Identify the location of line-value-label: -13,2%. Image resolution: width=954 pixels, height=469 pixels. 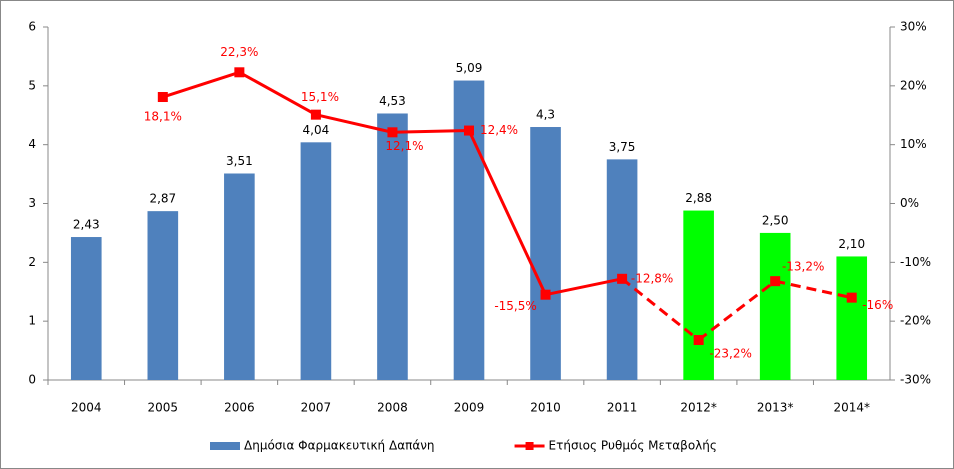
(803, 267).